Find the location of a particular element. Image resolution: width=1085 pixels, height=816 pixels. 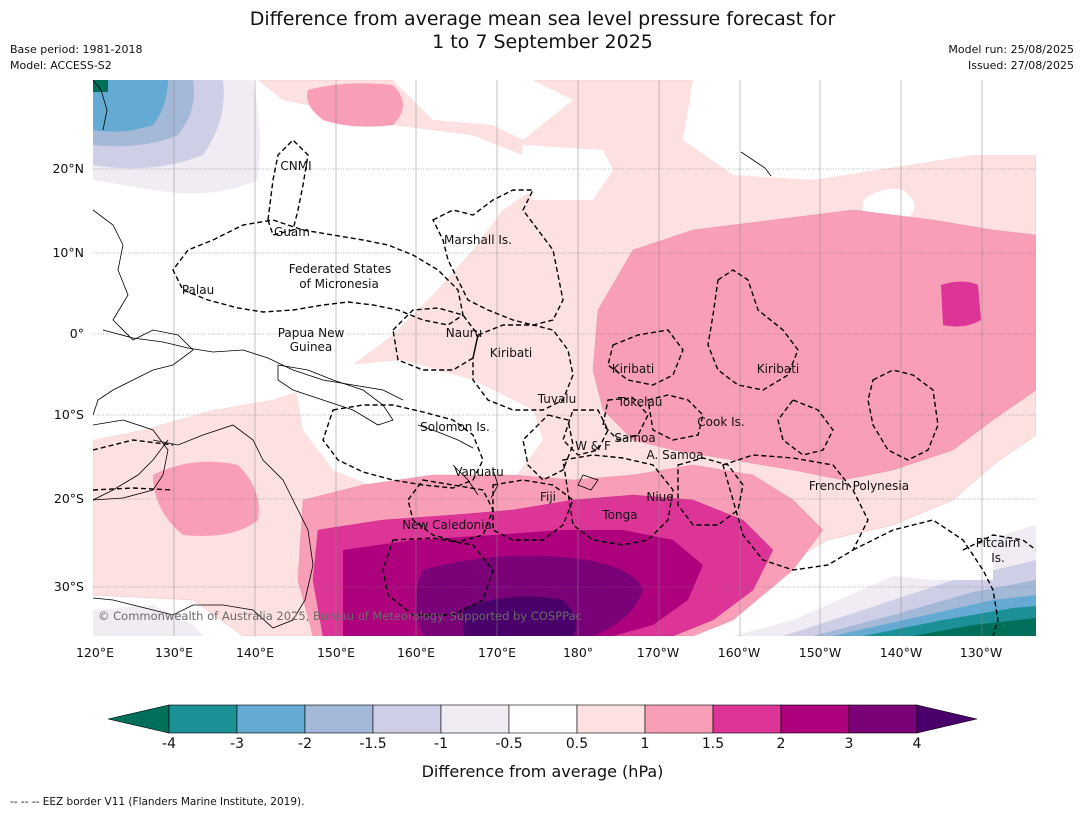

label-cook: Cook Is. is located at coordinates (720, 422).